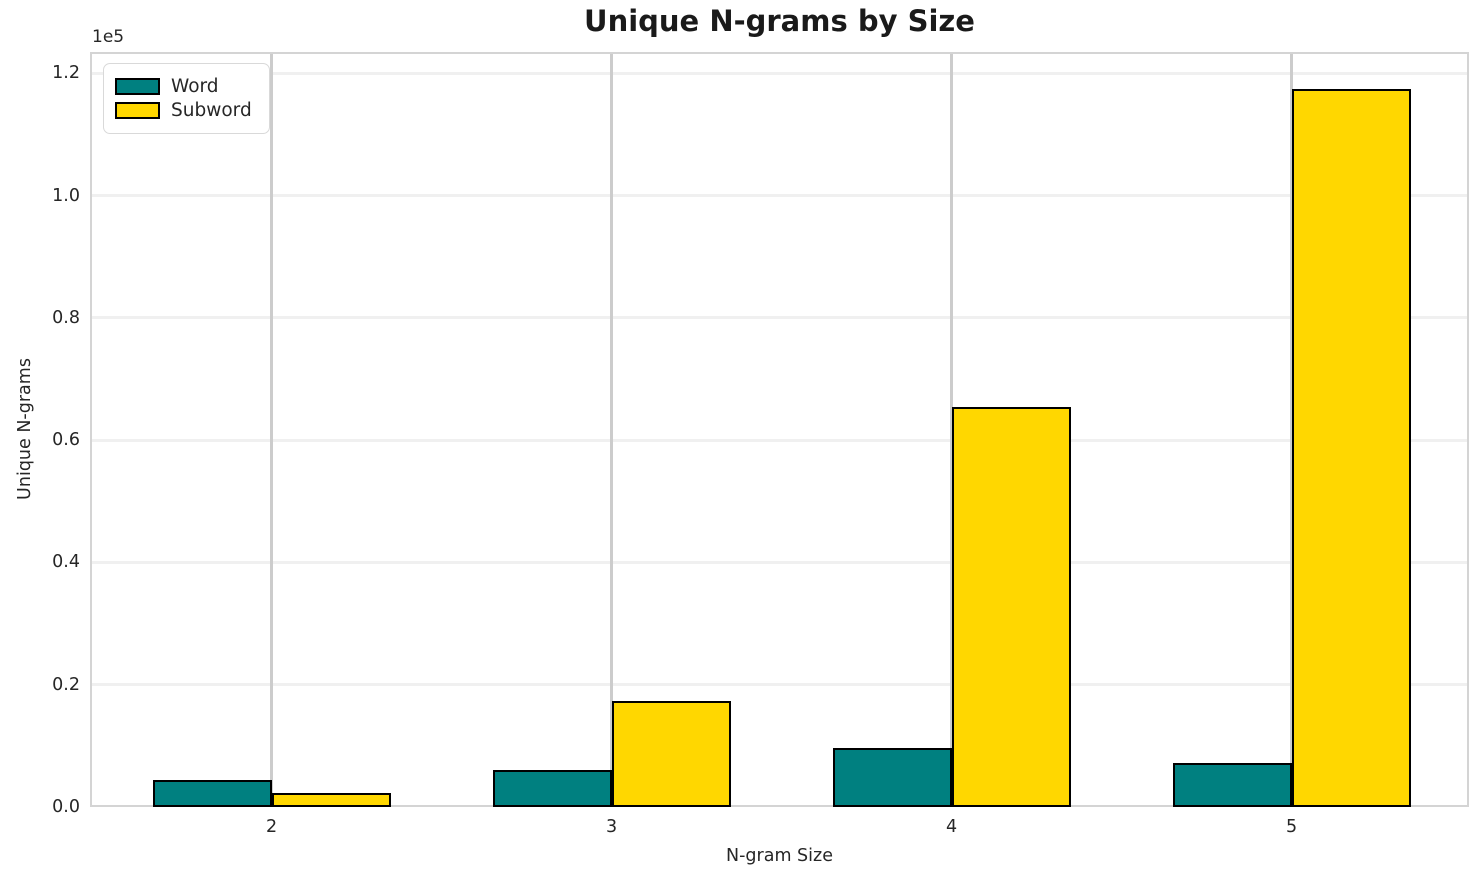 The image size is (1484, 885). I want to click on y-tick-label: 1.2, so click(66, 73).